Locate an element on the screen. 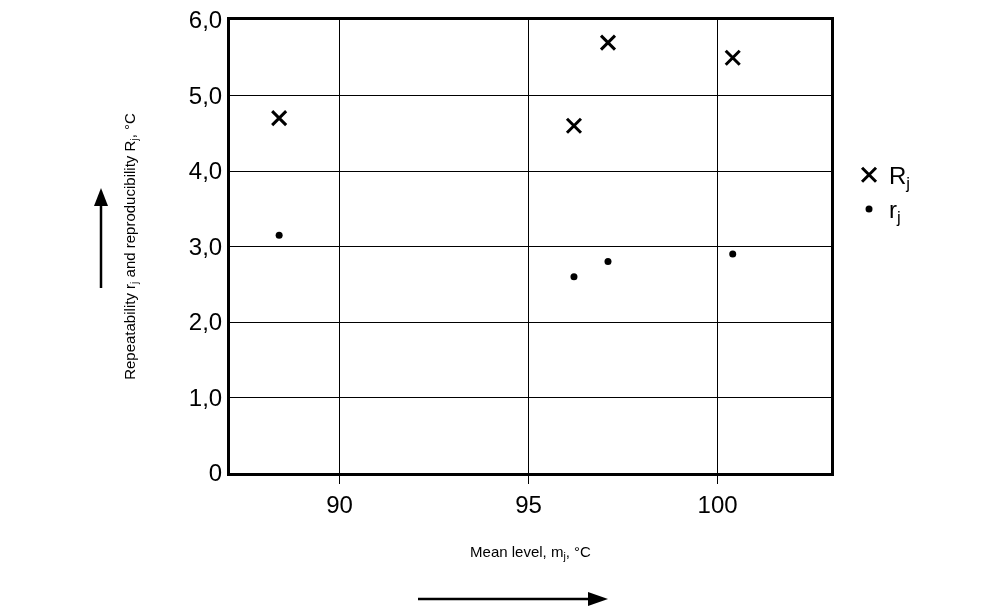  y-tick-label: 2,0 is located at coordinates (205, 322).